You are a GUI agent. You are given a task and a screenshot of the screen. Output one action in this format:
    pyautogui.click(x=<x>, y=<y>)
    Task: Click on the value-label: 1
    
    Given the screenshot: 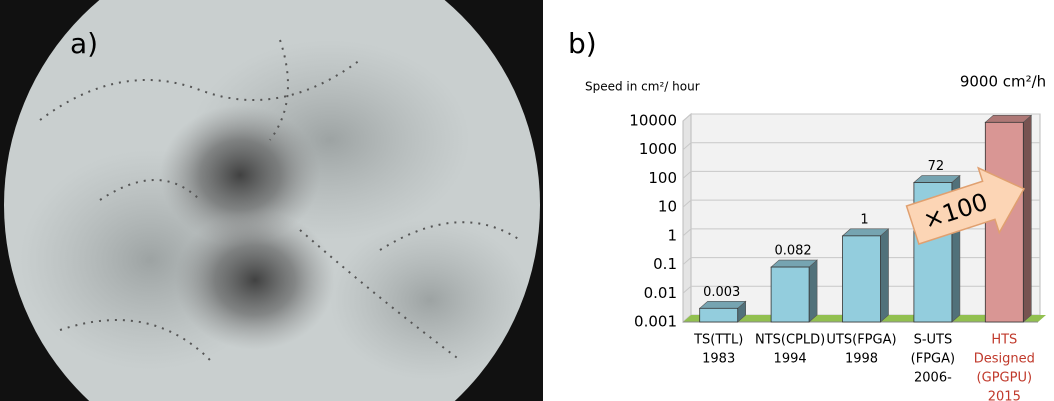 What is the action you would take?
    pyautogui.click(x=864, y=219)
    